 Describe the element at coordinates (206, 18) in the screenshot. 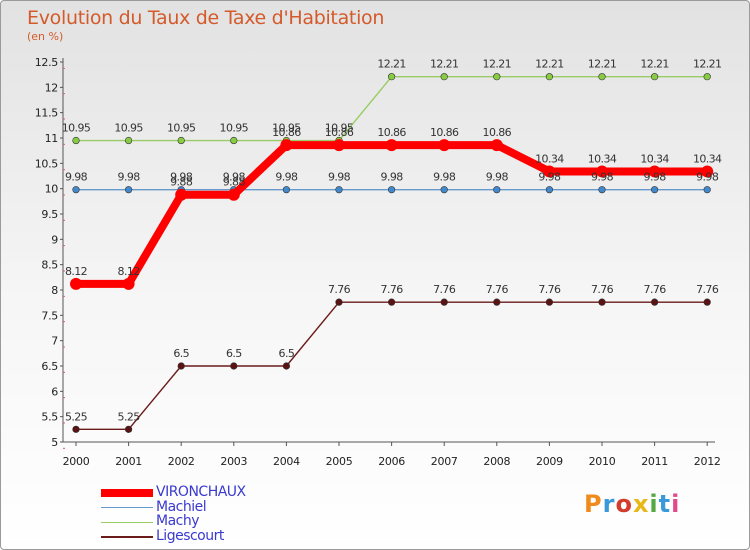

I see `chart-title: Evolution du Taux de Taxe d'Habitation` at that location.